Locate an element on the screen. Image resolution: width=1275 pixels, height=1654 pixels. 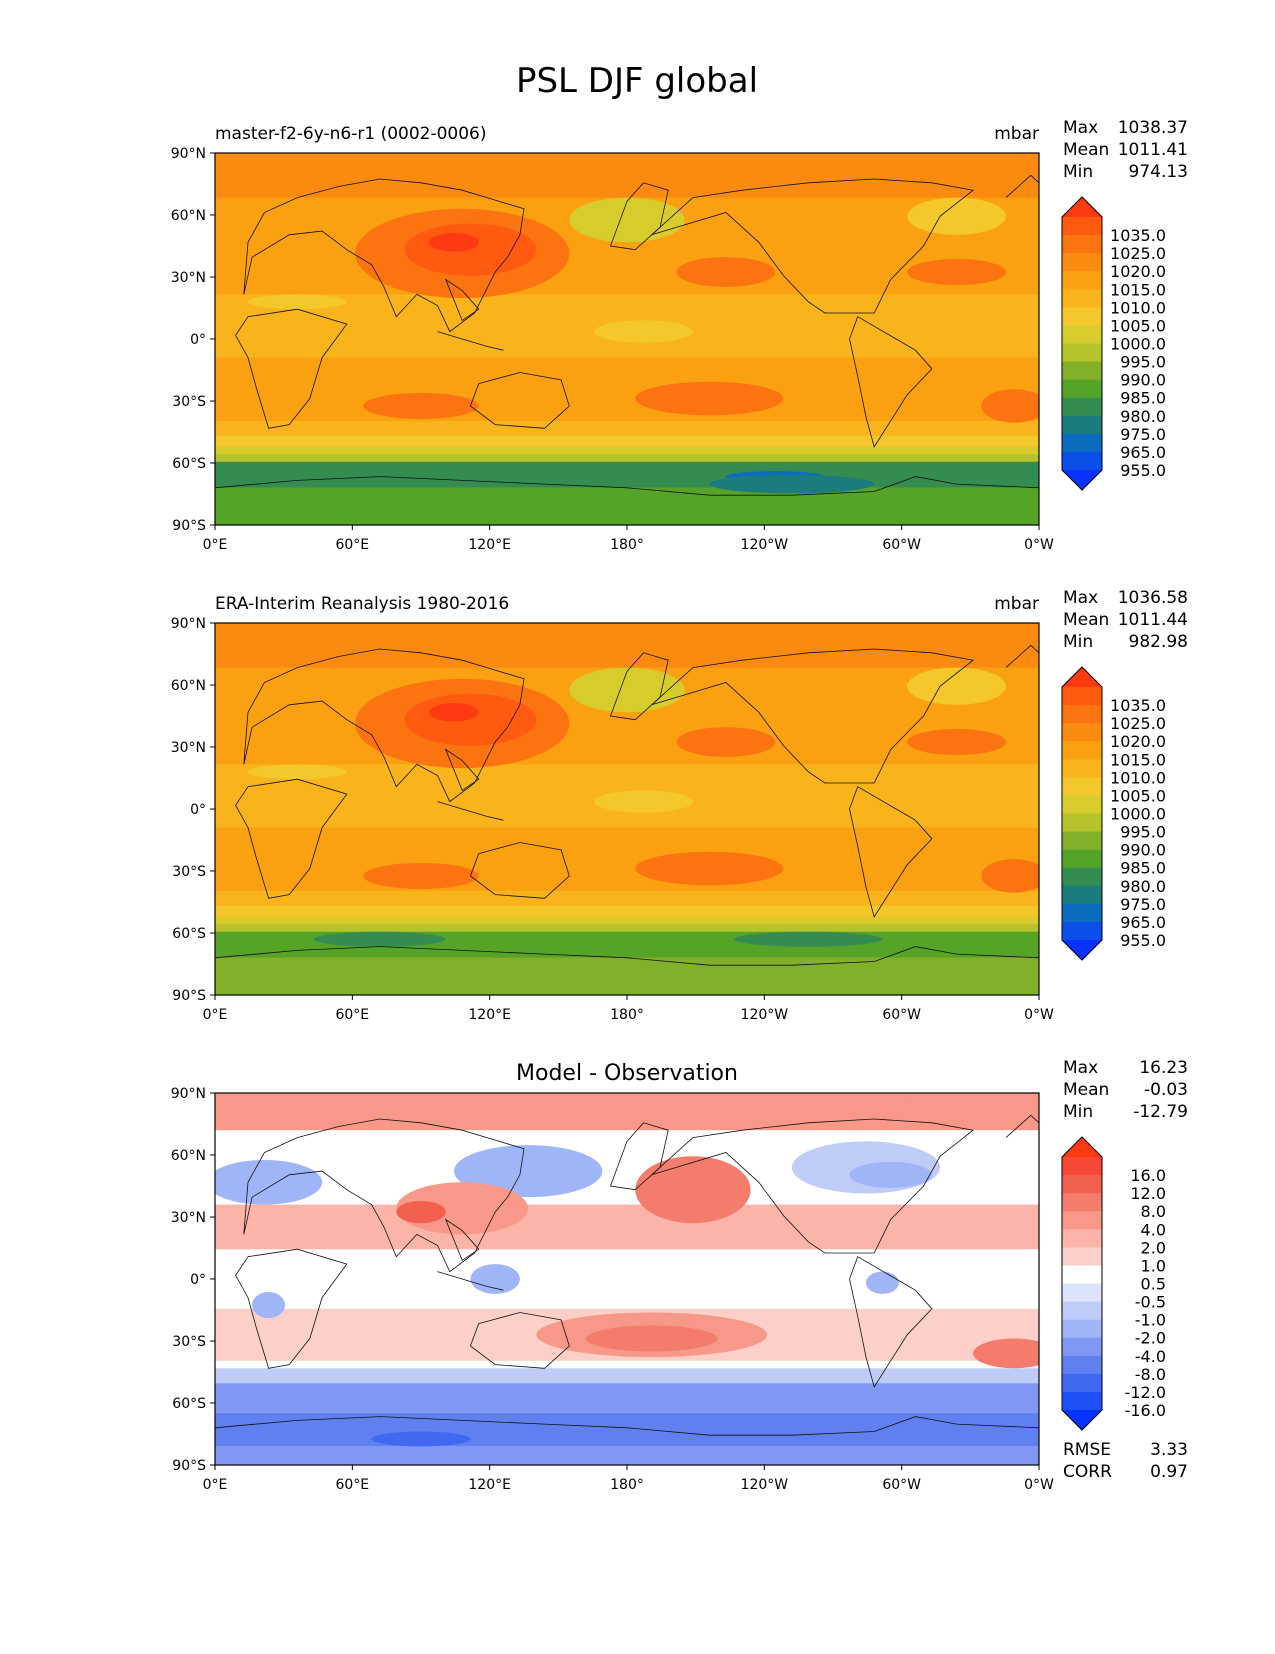
figure-title: PSL DJF global is located at coordinates (637, 81).